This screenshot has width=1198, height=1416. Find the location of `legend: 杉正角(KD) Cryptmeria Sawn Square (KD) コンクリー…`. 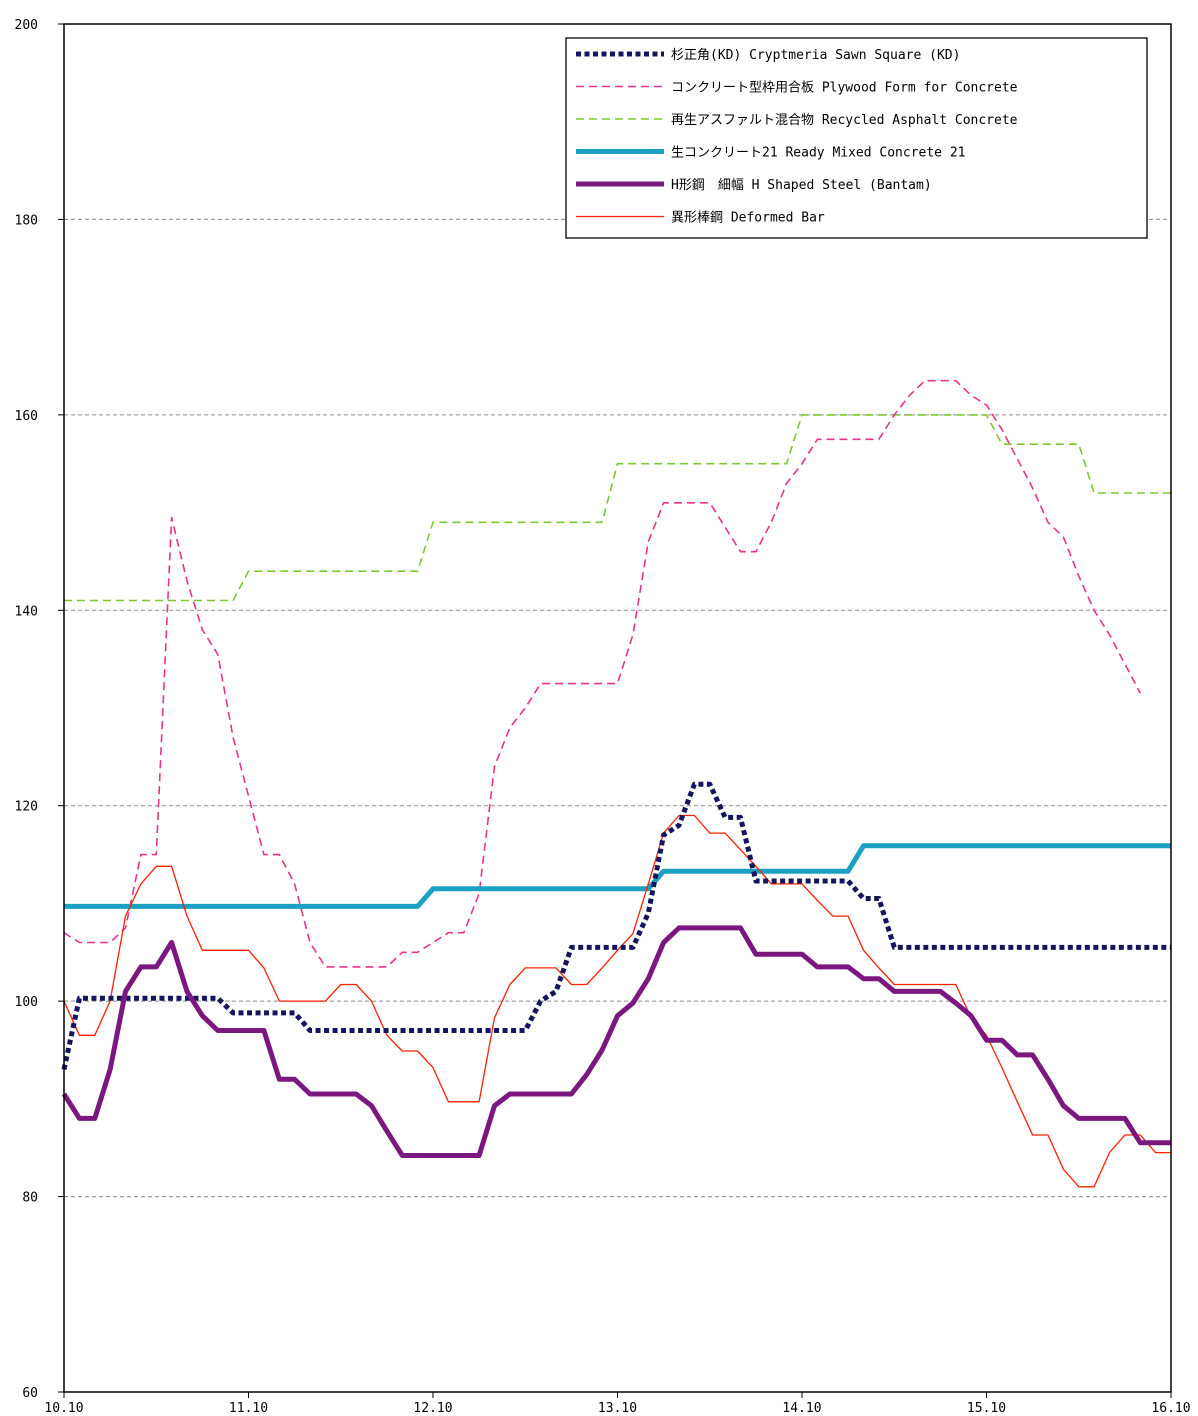

legend: 杉正角(KD) Cryptmeria Sawn Square (KD) コンクリー… is located at coordinates (856, 138).